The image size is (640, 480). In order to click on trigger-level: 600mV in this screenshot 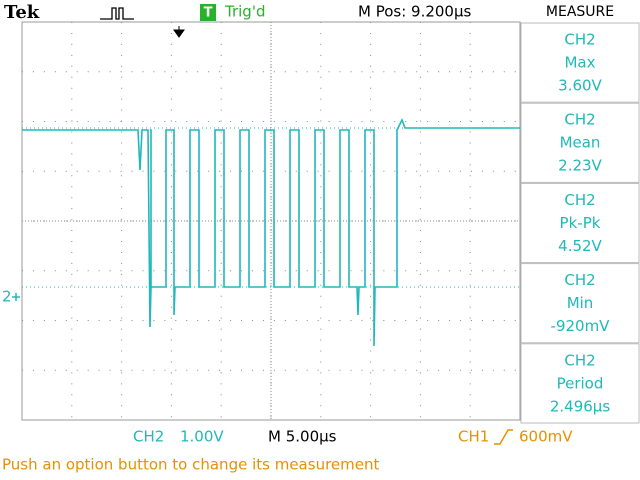, I will do `click(546, 437)`.